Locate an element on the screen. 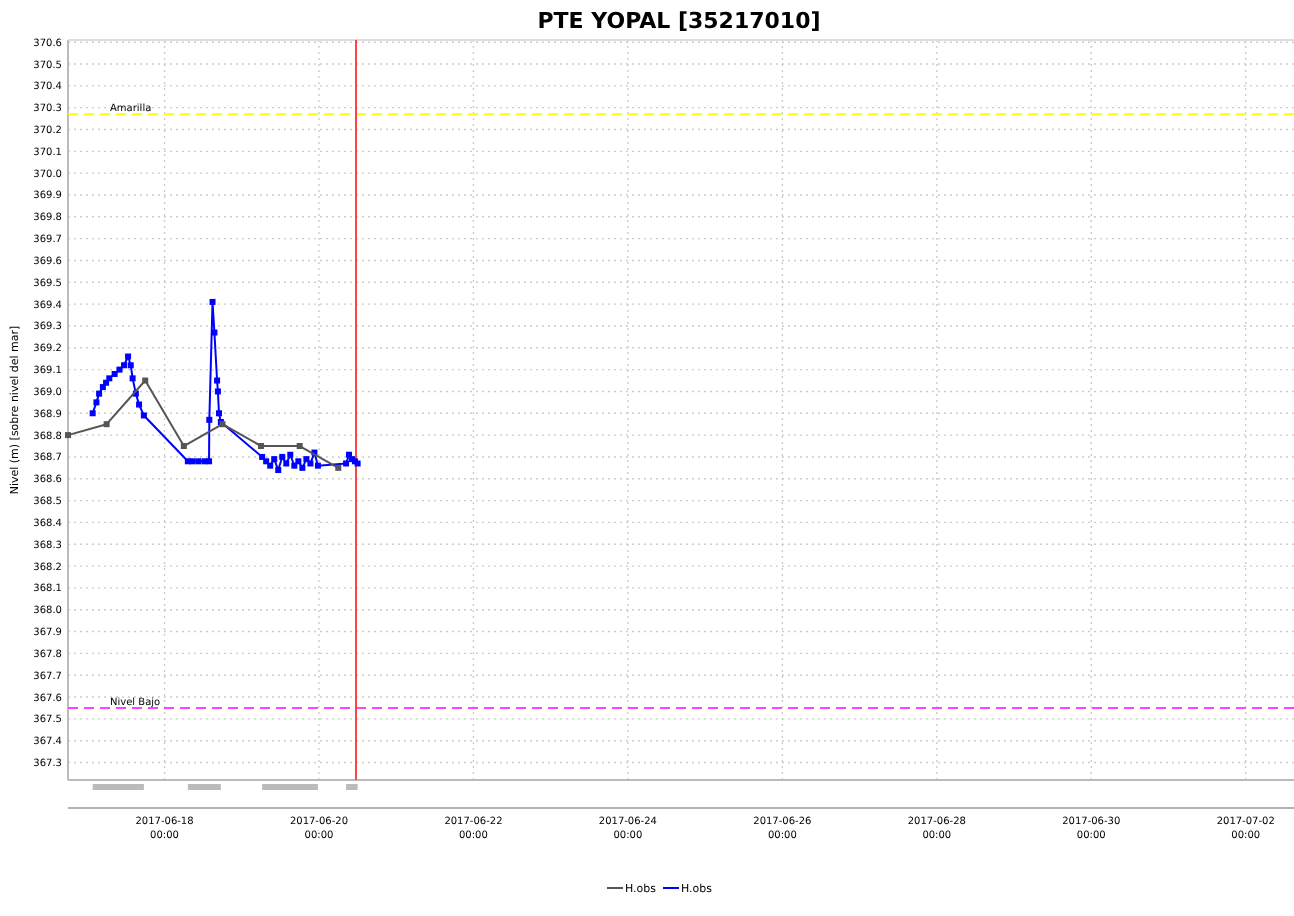 This screenshot has height=916, width=1294. chart-title: PTE YOPAL [35217010] is located at coordinates (679, 21).